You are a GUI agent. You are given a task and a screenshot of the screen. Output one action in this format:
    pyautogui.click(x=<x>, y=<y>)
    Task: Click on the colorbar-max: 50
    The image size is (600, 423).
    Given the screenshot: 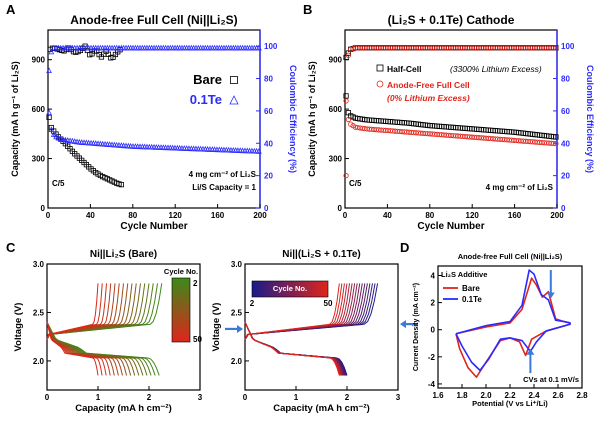 What is the action you would take?
    pyautogui.click(x=328, y=303)
    